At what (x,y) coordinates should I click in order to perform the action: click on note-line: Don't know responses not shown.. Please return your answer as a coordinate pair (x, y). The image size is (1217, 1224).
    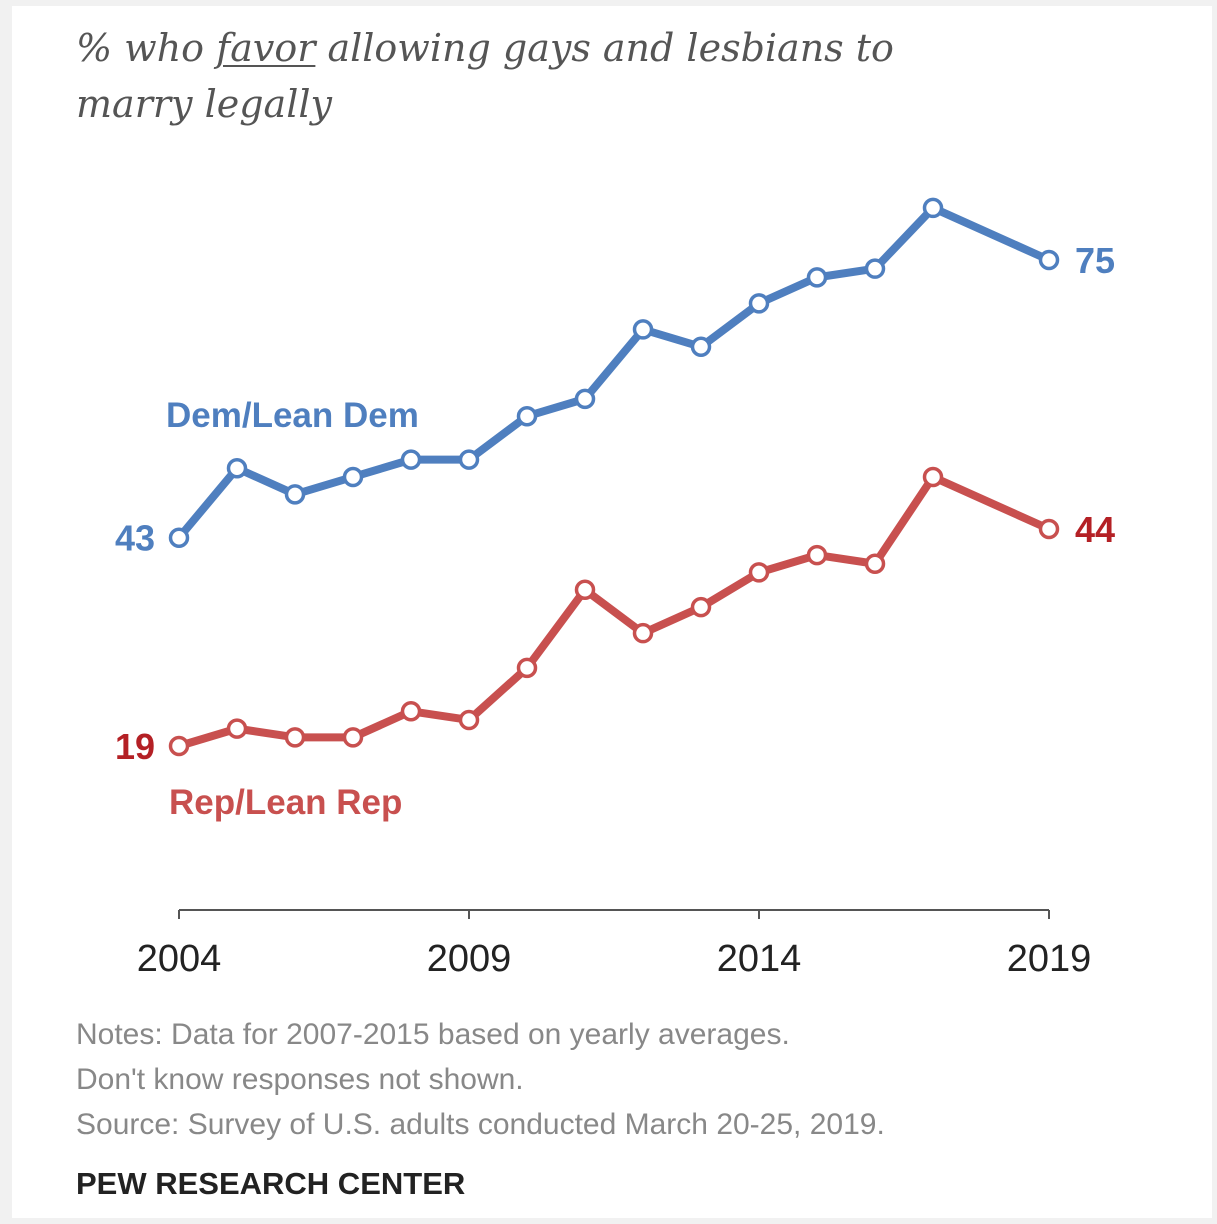
    Looking at the image, I should click on (300, 1079).